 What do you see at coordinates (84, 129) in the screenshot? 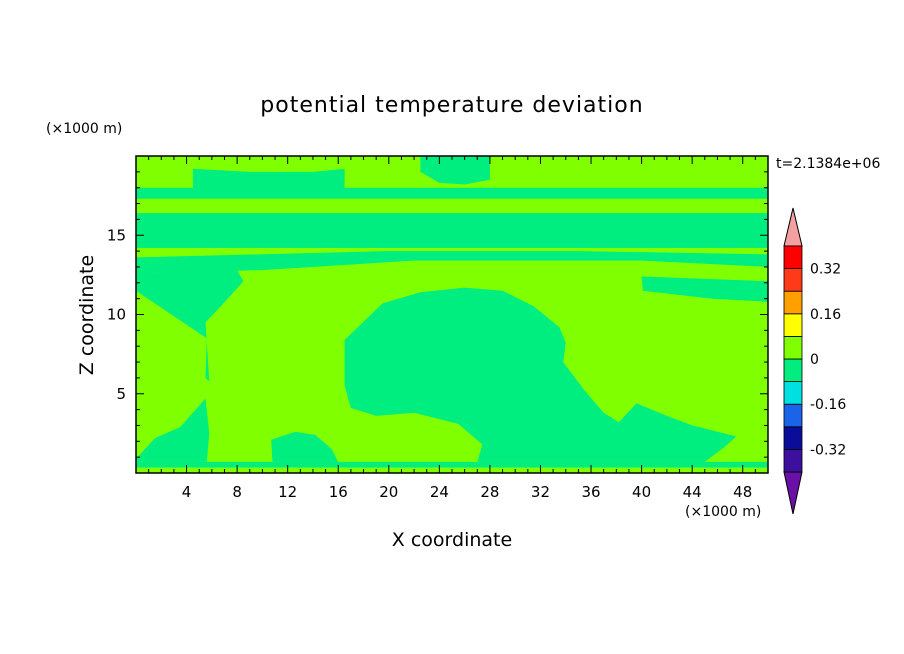
I see `y-unit-label: (×1000 m)` at bounding box center [84, 129].